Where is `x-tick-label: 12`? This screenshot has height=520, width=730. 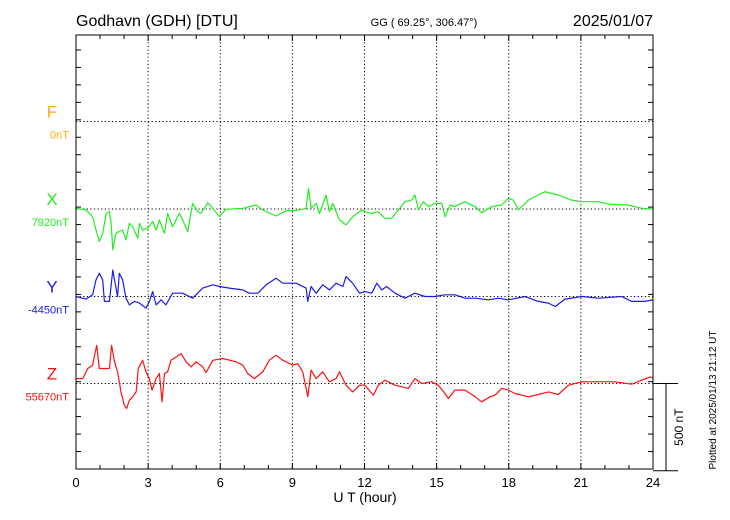 x-tick-label: 12 is located at coordinates (364, 482).